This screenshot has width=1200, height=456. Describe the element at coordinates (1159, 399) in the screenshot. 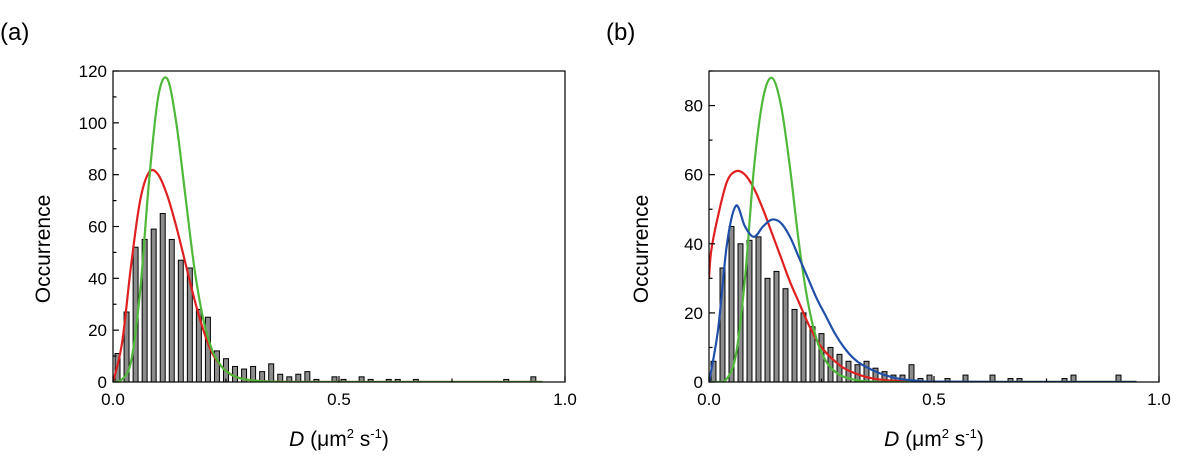

I see `panel-b-x-tick-label: 1.0` at that location.